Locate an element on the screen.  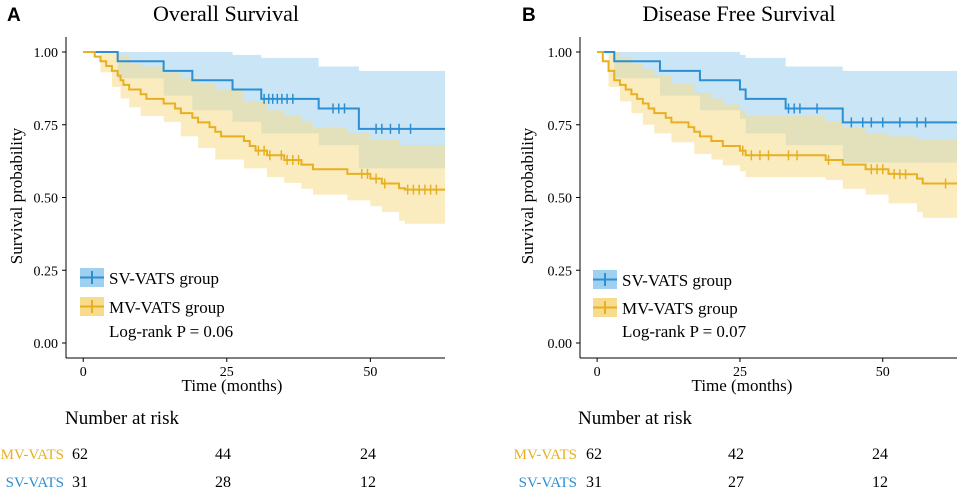
survival-curve-sv-vats is located at coordinates (777, 87).